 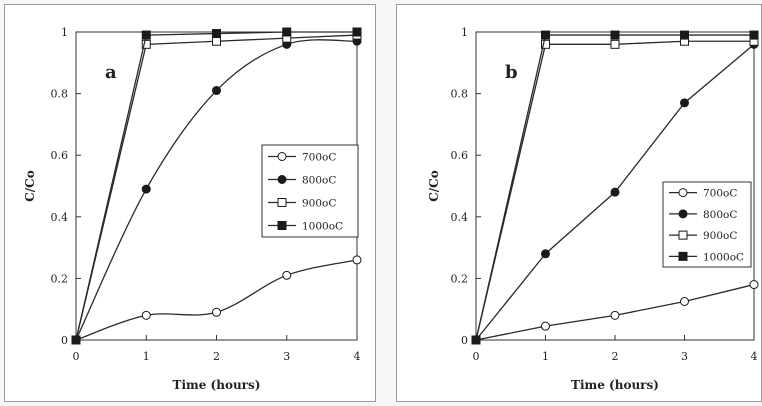 I want to click on panel-a-legend-label: 800oC, so click(x=319, y=181).